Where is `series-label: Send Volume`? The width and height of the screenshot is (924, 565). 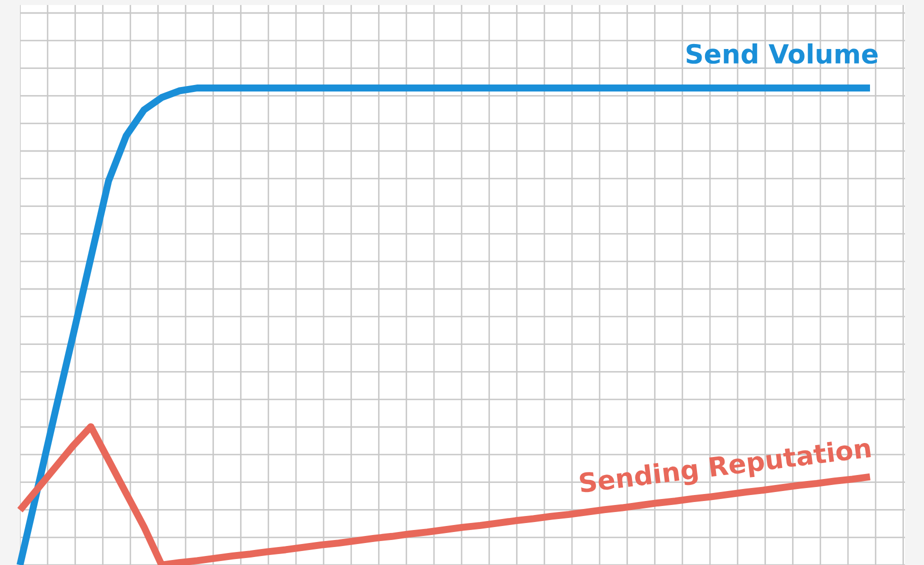
series-label: Send Volume is located at coordinates (782, 53).